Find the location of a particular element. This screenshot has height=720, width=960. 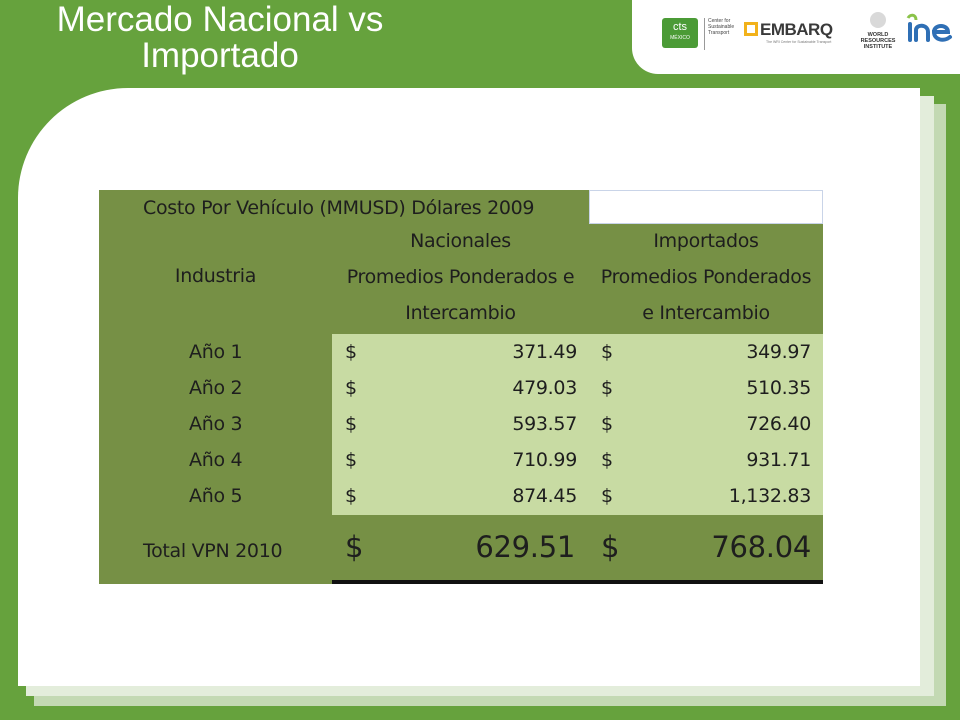

row-label: Año 3 is located at coordinates (216, 424).